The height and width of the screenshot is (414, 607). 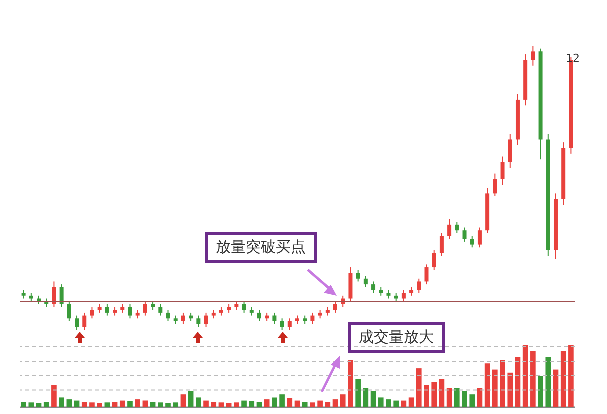 What do you see at coordinates (261, 247) in the screenshot?
I see `annotation: 放量突破买点` at bounding box center [261, 247].